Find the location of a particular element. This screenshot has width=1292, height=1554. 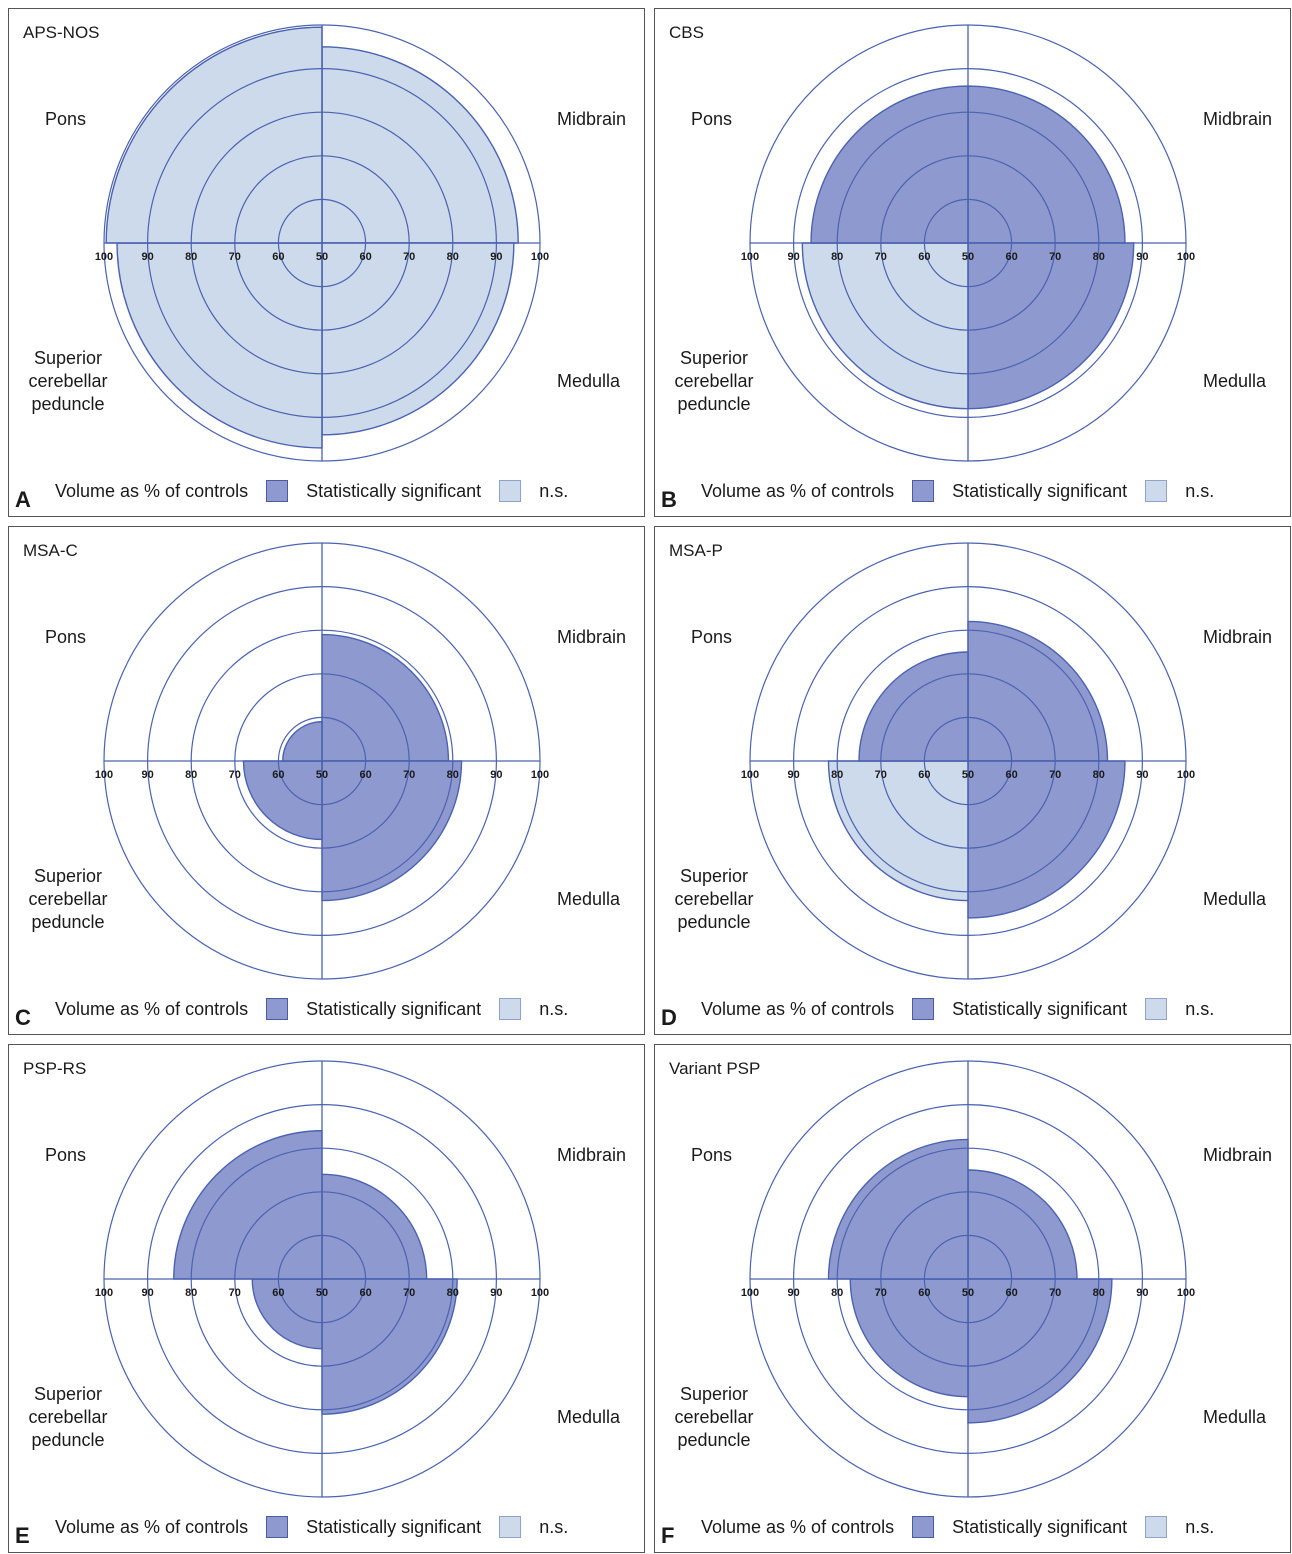

panel-letter: D is located at coordinates (669, 1017).